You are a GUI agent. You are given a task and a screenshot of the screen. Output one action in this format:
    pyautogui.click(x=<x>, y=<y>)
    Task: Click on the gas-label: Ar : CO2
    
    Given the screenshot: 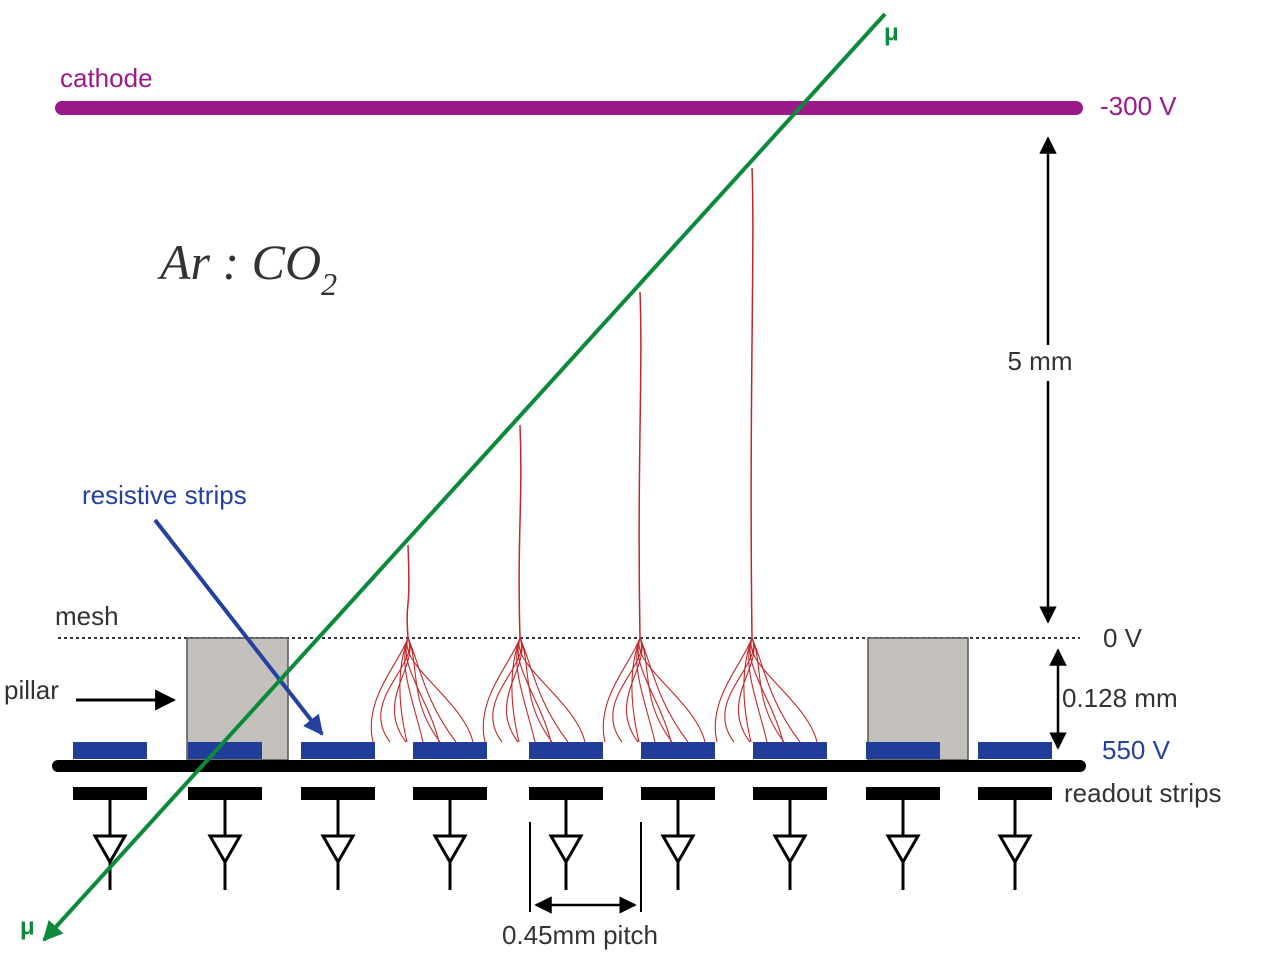 What is the action you would take?
    pyautogui.click(x=247, y=268)
    